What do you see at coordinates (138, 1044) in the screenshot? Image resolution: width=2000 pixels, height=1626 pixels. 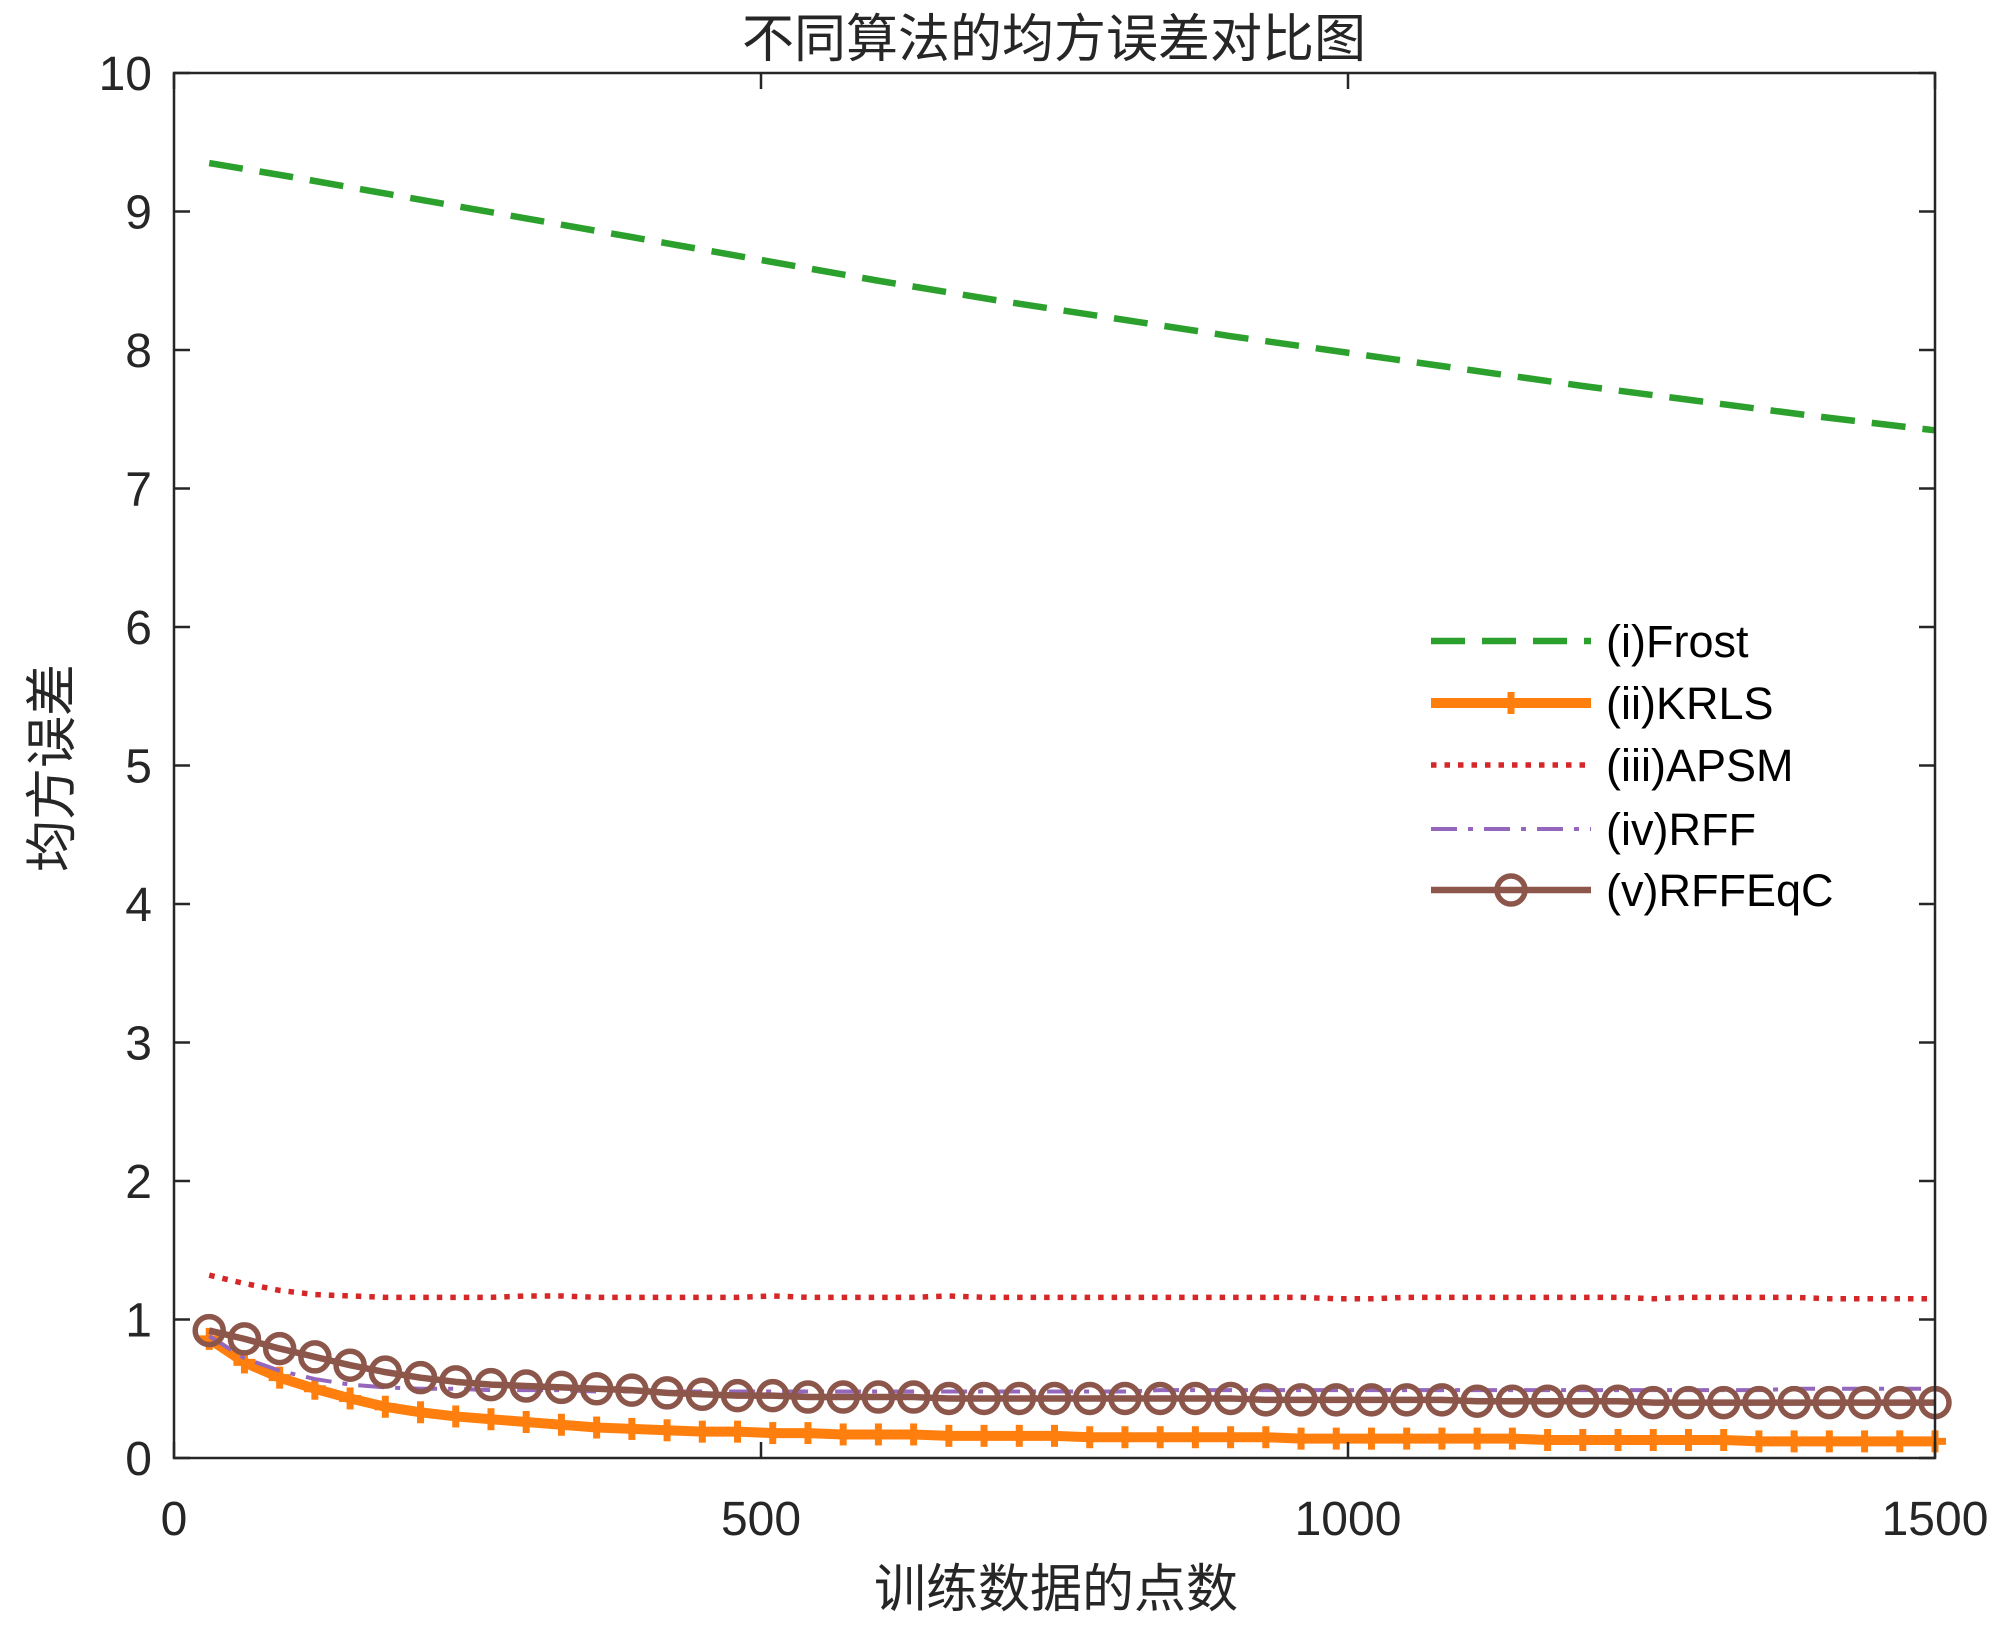 I see `y-tick-label: 3` at bounding box center [138, 1044].